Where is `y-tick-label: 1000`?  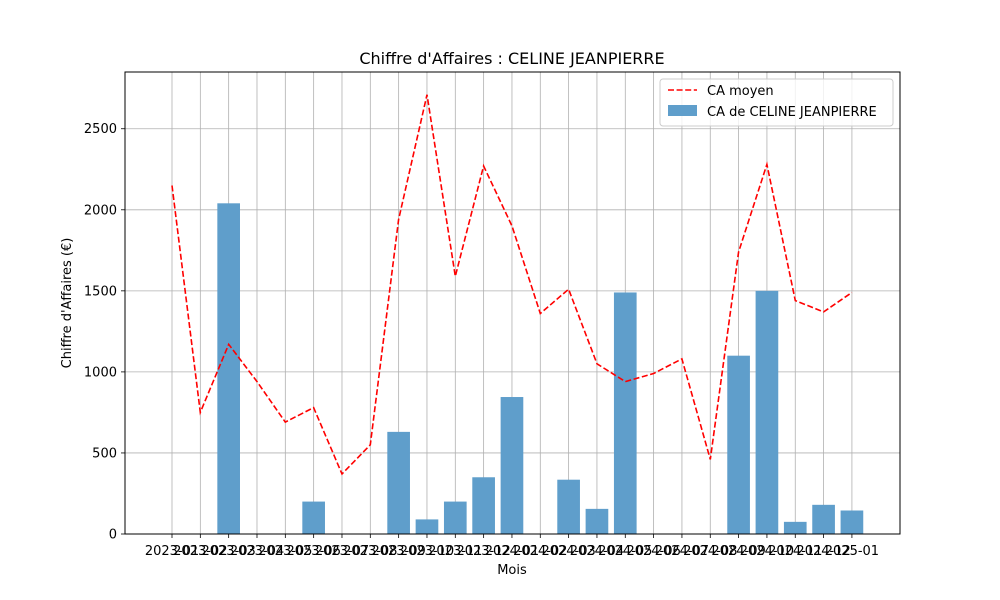
y-tick-label: 1000 is located at coordinates (100, 372).